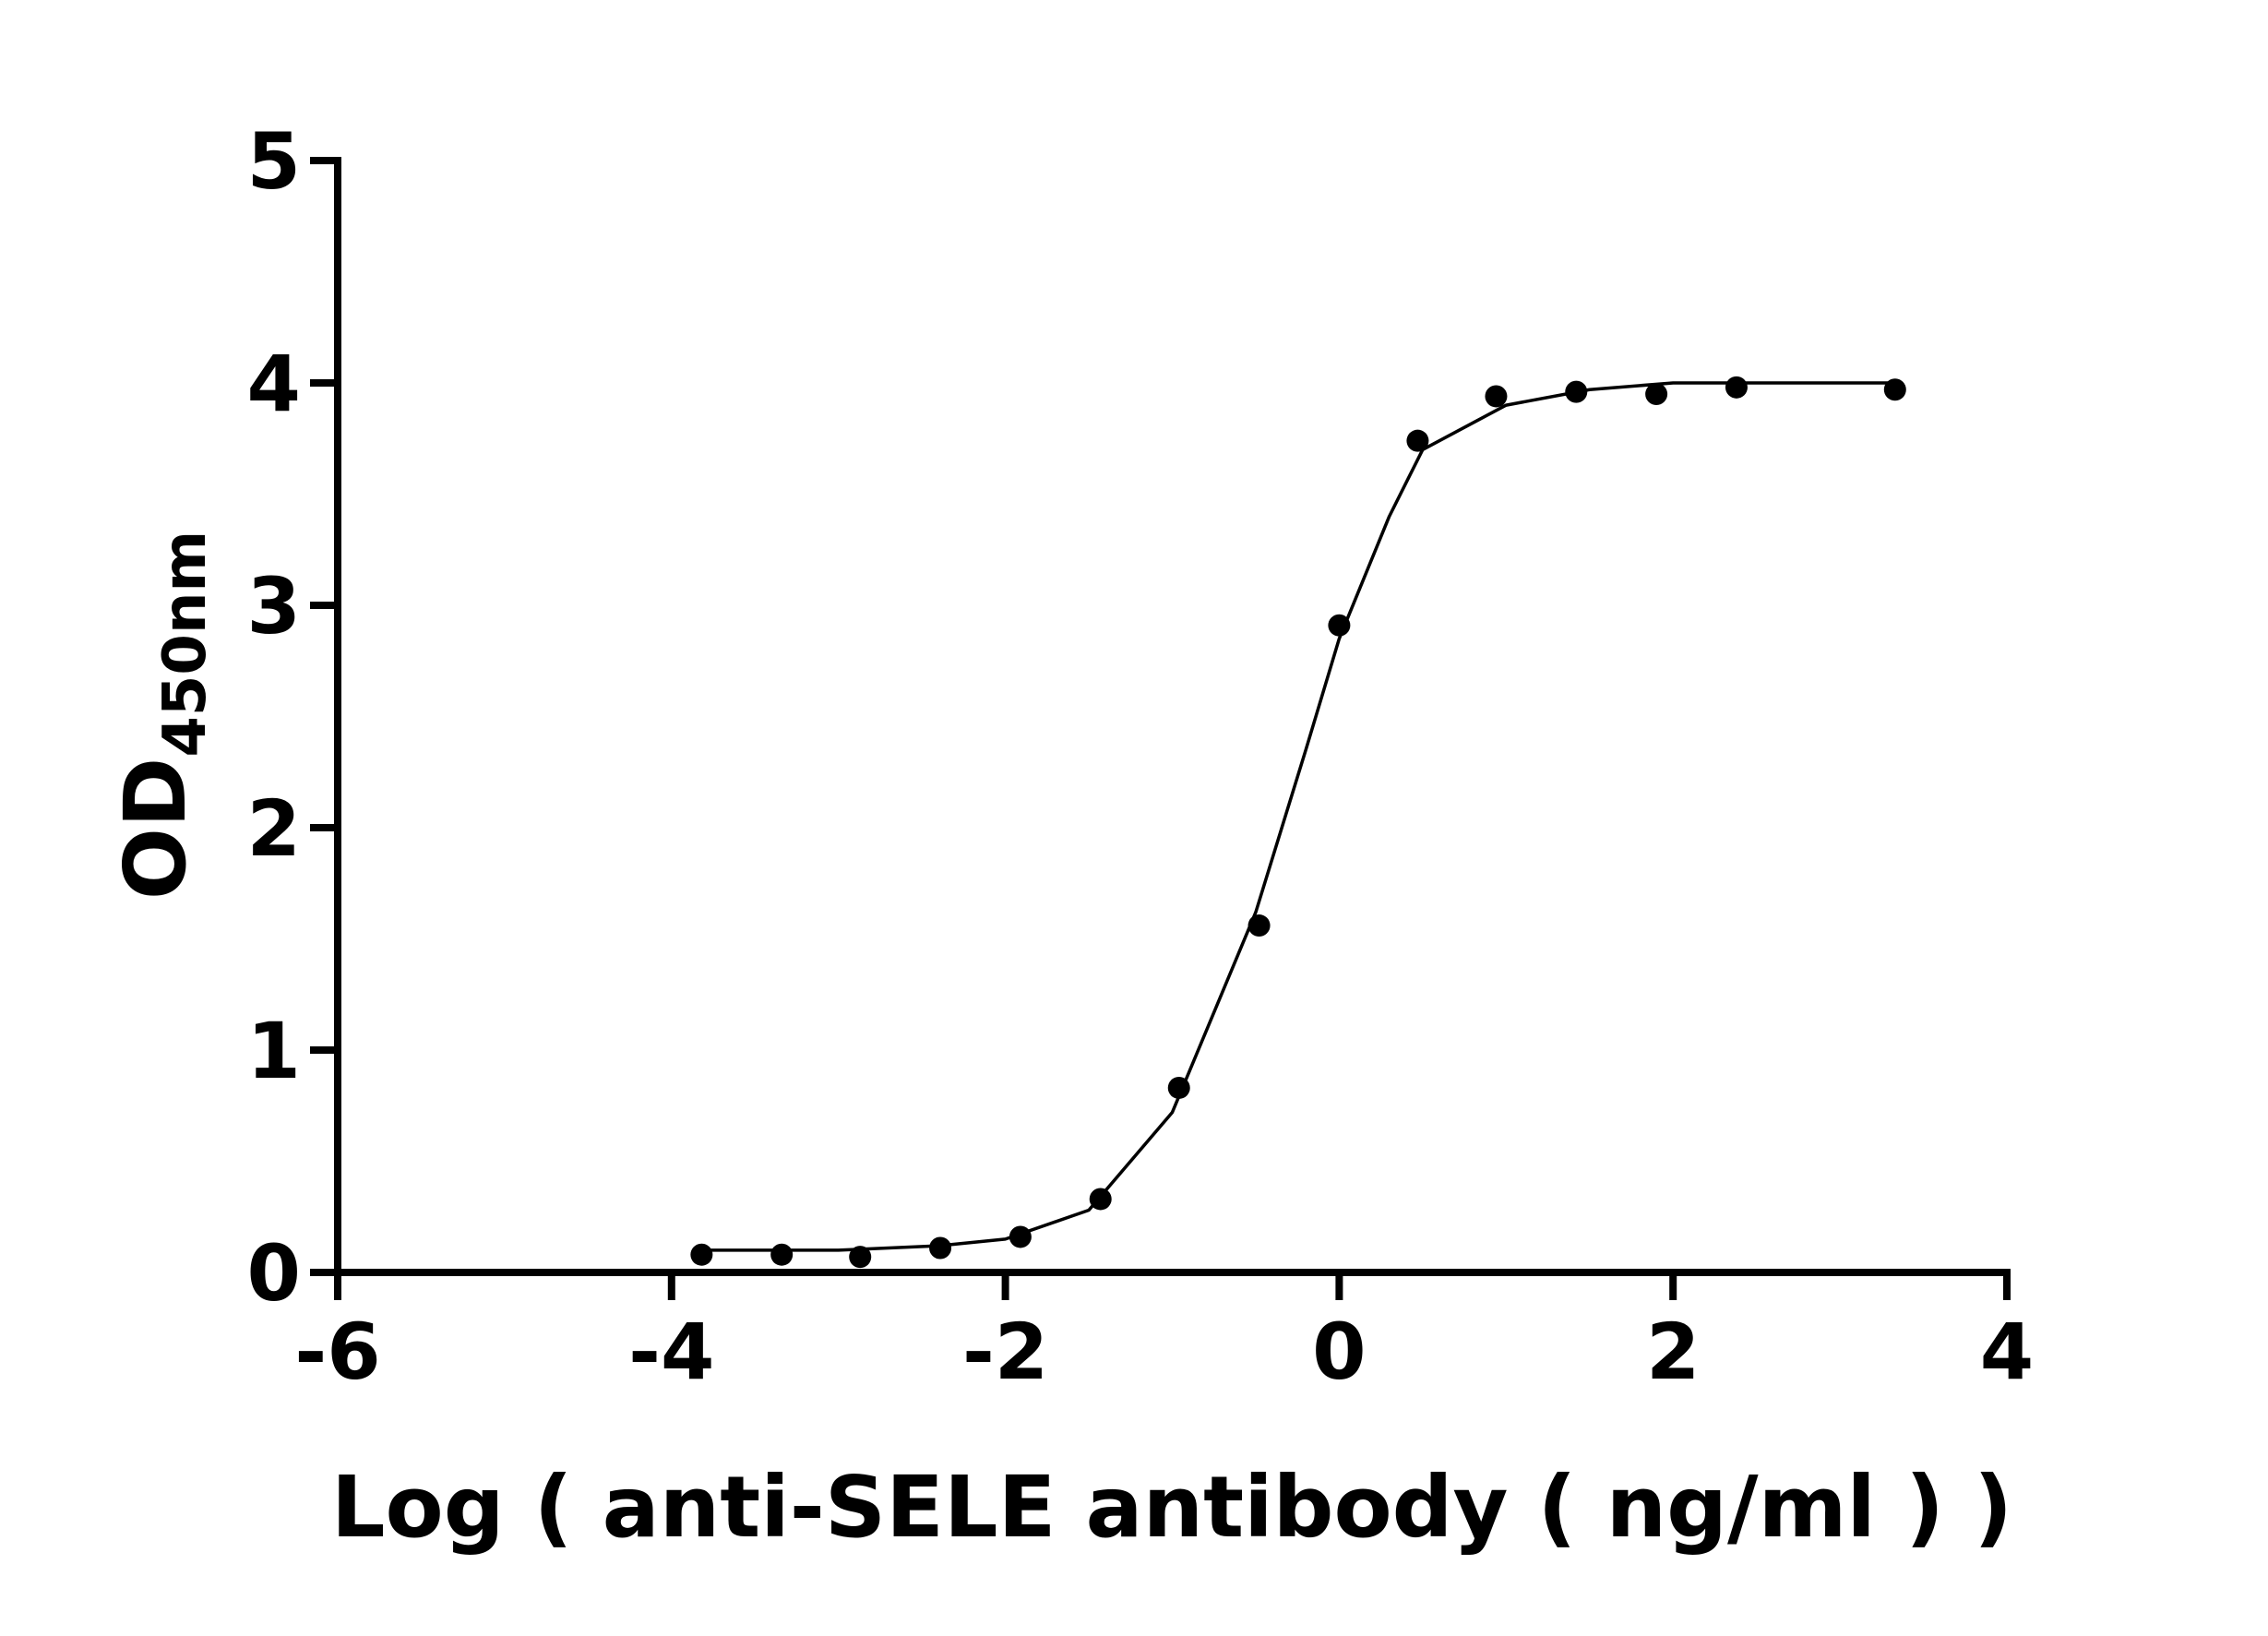 The height and width of the screenshot is (1636, 2268). What do you see at coordinates (274, 384) in the screenshot?
I see `y-tick-label: 4` at bounding box center [274, 384].